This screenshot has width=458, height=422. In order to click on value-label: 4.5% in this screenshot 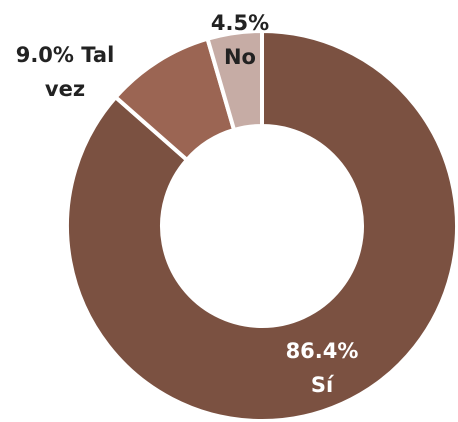, I will do `click(240, 23)`.